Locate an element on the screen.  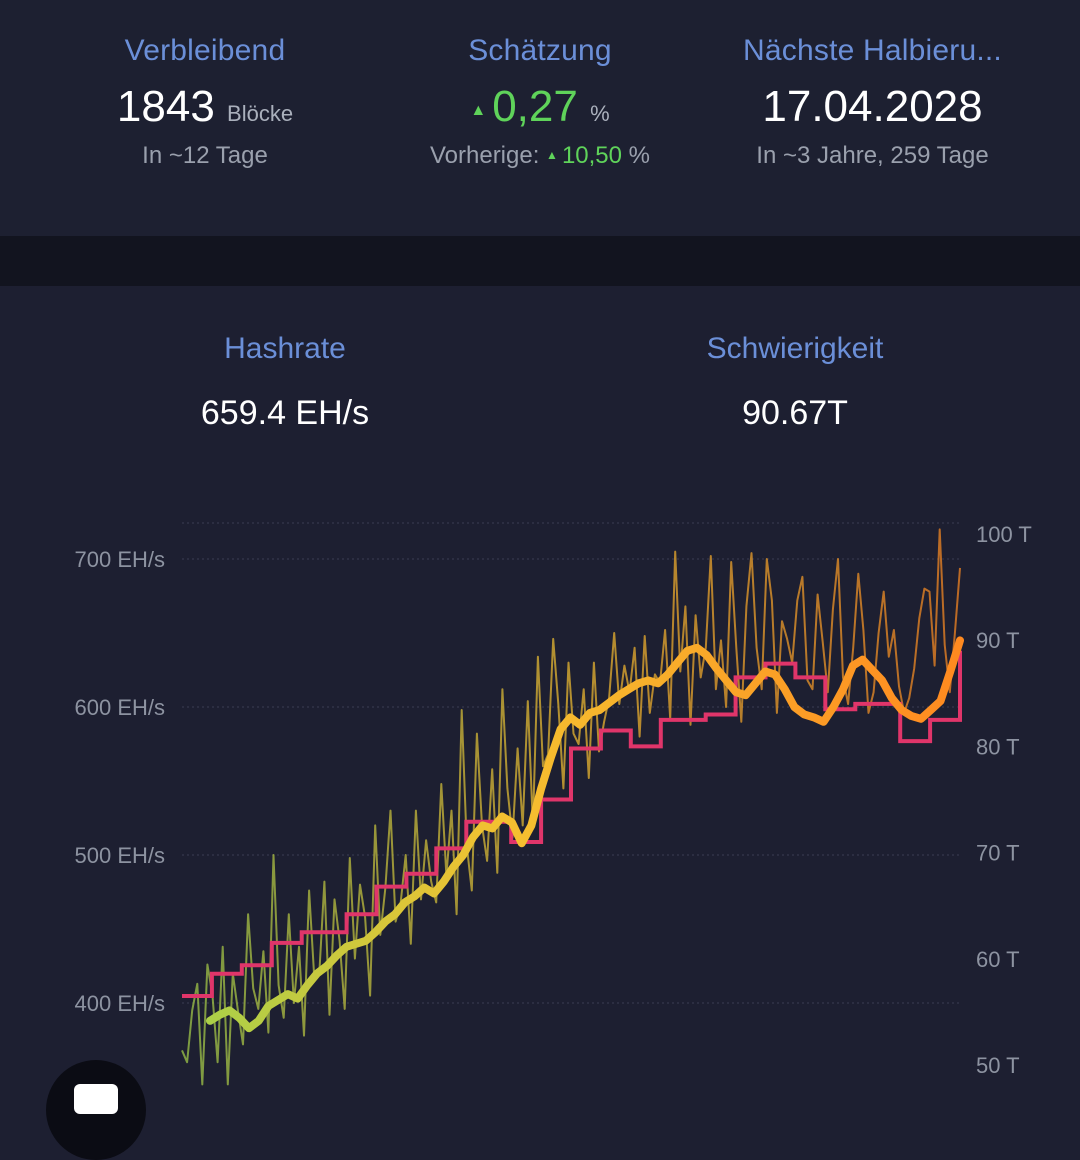
stat-estimate-previous: Vorherige: ▲ 10,50 % is located at coordinates (540, 156).